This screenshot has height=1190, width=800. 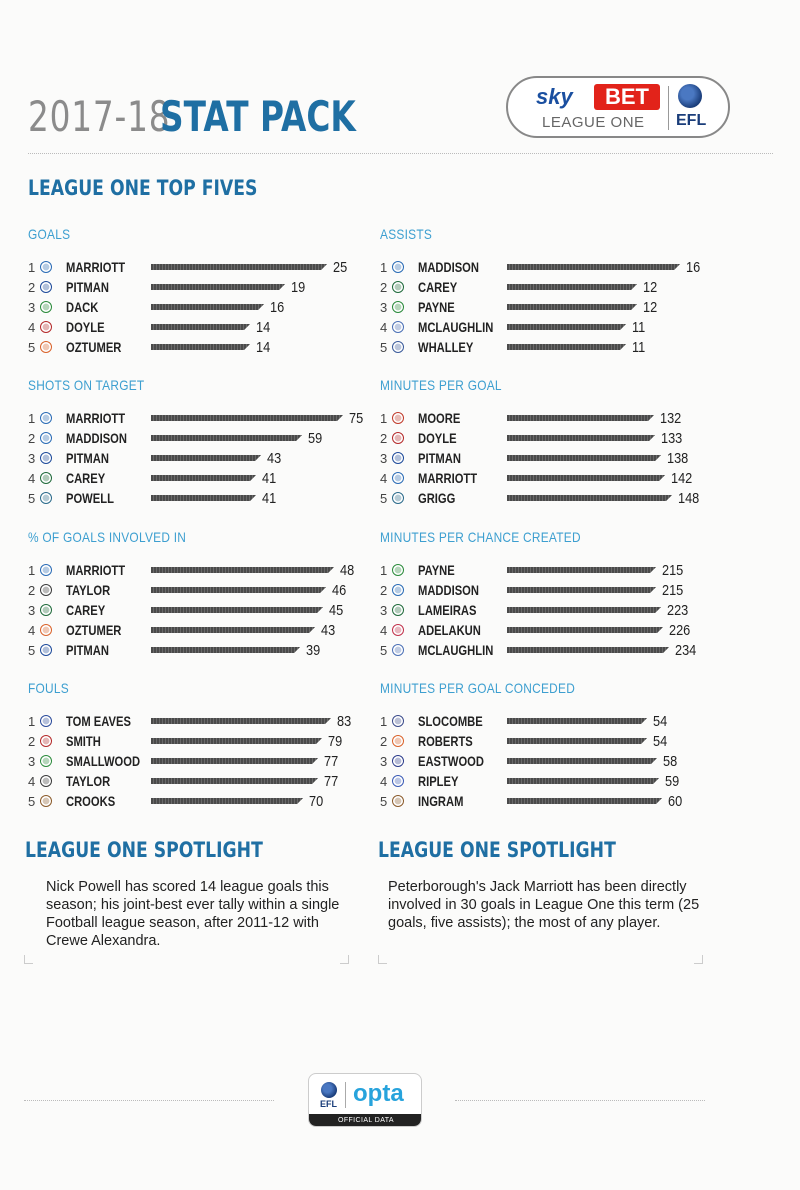 What do you see at coordinates (193, 268) in the screenshot?
I see `player-row: 1 MARRIOTT 25` at bounding box center [193, 268].